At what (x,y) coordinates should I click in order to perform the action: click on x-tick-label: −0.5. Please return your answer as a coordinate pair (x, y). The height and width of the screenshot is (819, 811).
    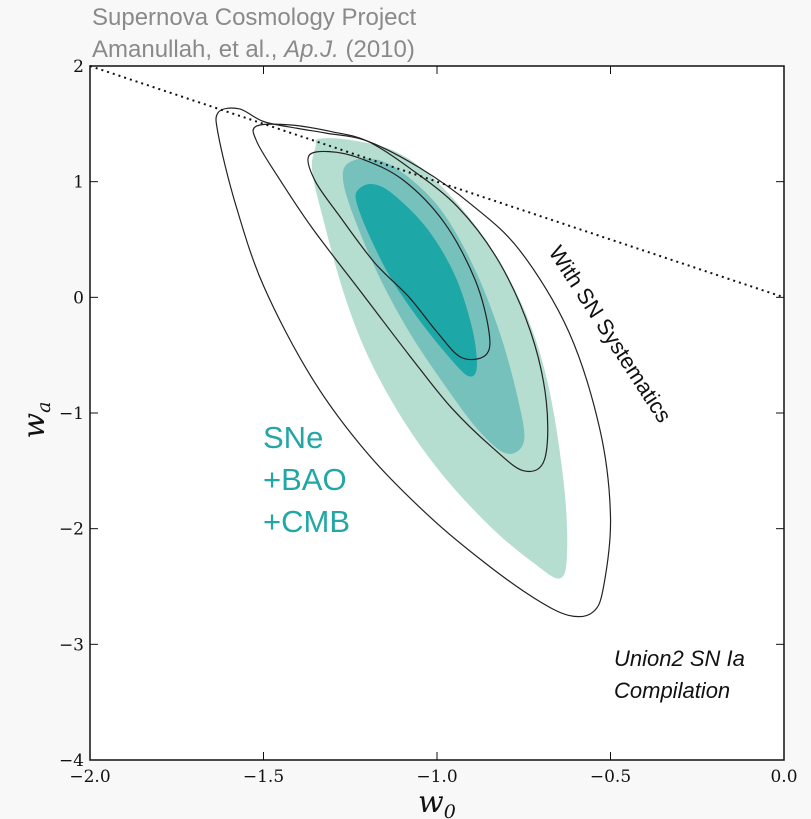
    Looking at the image, I should click on (610, 777).